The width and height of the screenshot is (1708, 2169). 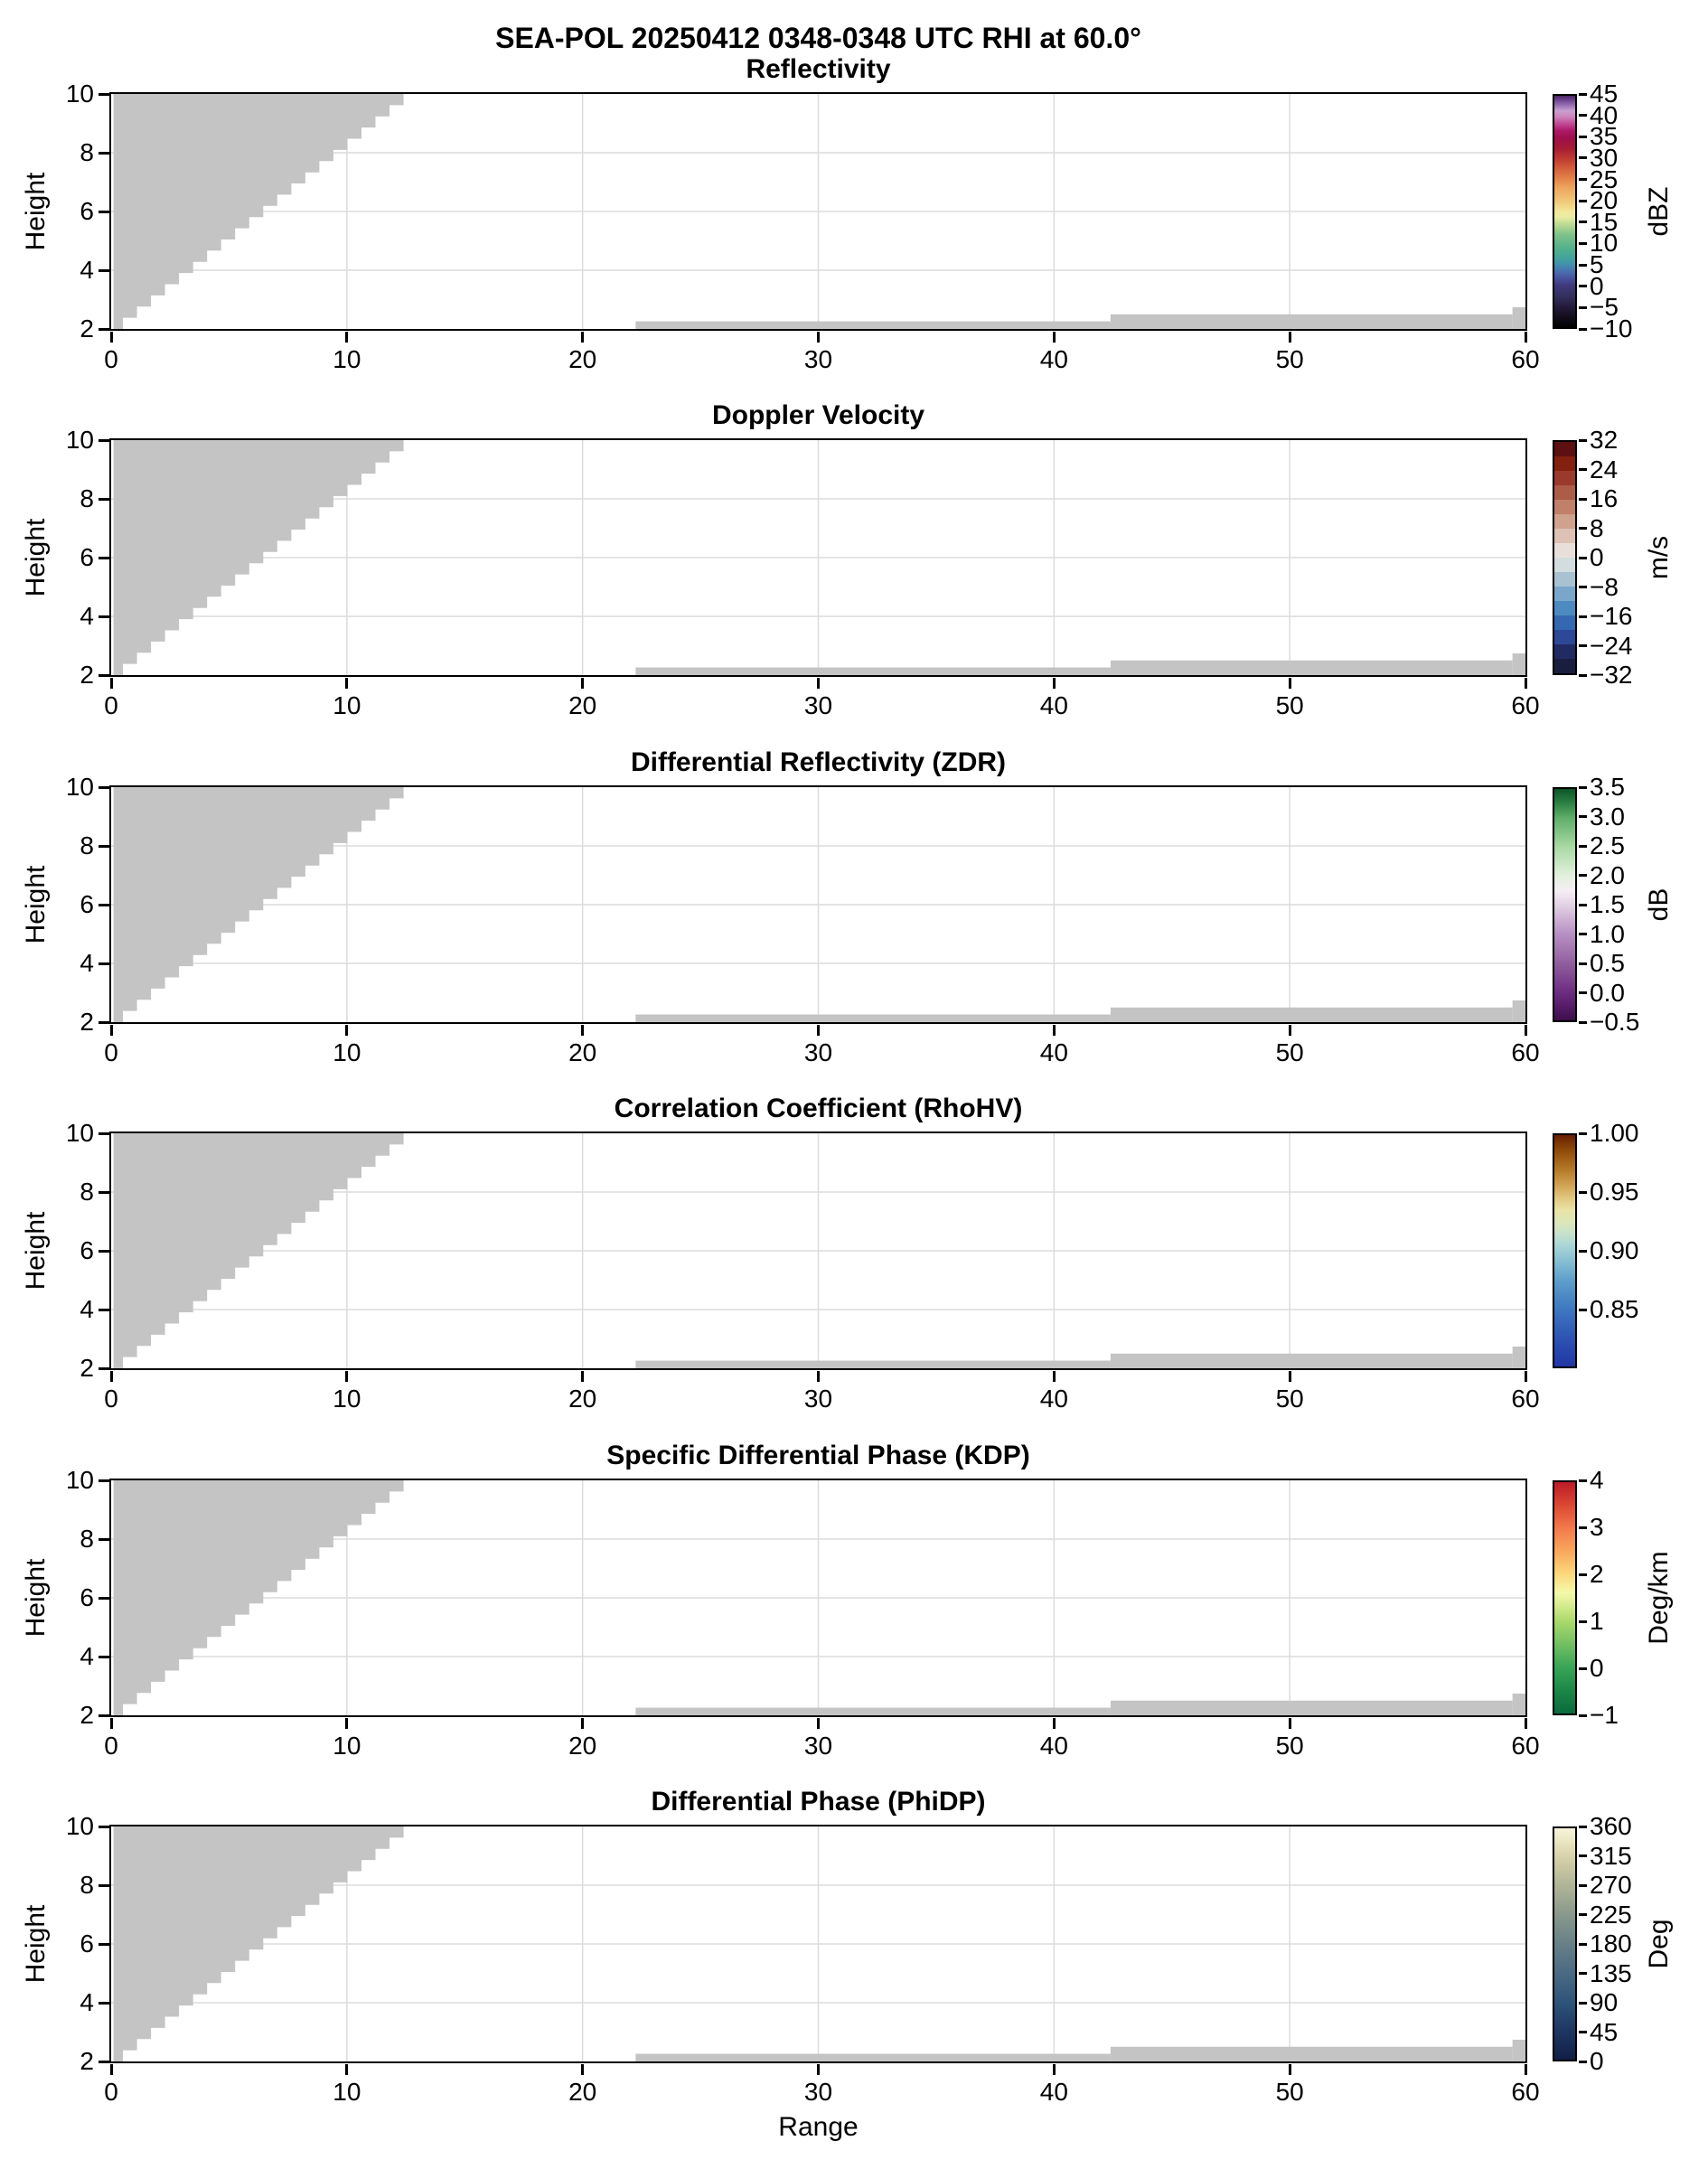 What do you see at coordinates (1615, 1022) in the screenshot?
I see `colorbar-tick-label: −0.5` at bounding box center [1615, 1022].